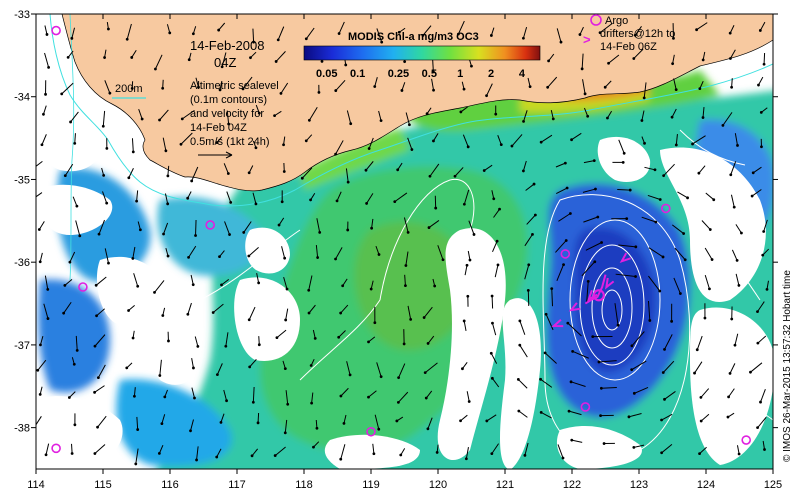 The height and width of the screenshot is (500, 800). What do you see at coordinates (22, 346) in the screenshot?
I see `lat-tick-label: -37` at bounding box center [22, 346].